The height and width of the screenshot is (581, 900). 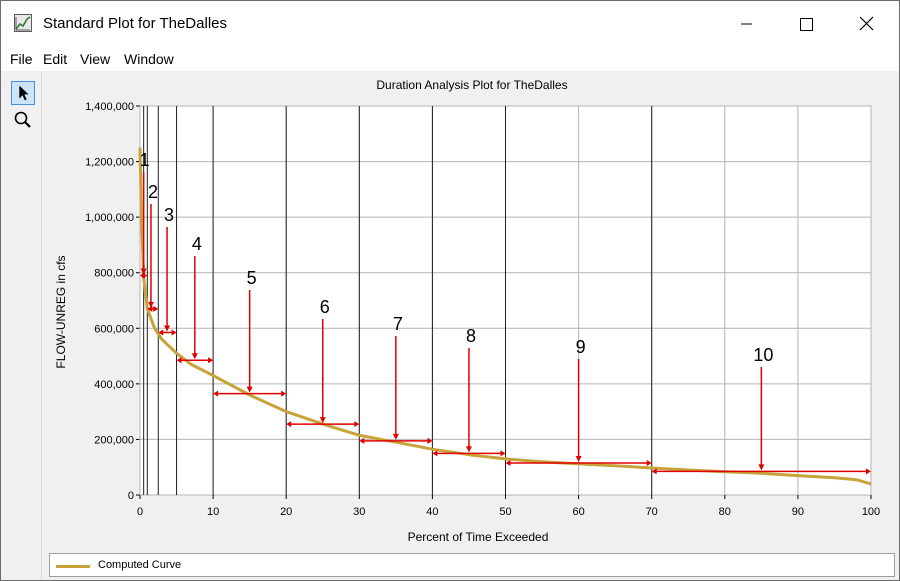 What do you see at coordinates (871, 512) in the screenshot?
I see `x-tick-label: 100` at bounding box center [871, 512].